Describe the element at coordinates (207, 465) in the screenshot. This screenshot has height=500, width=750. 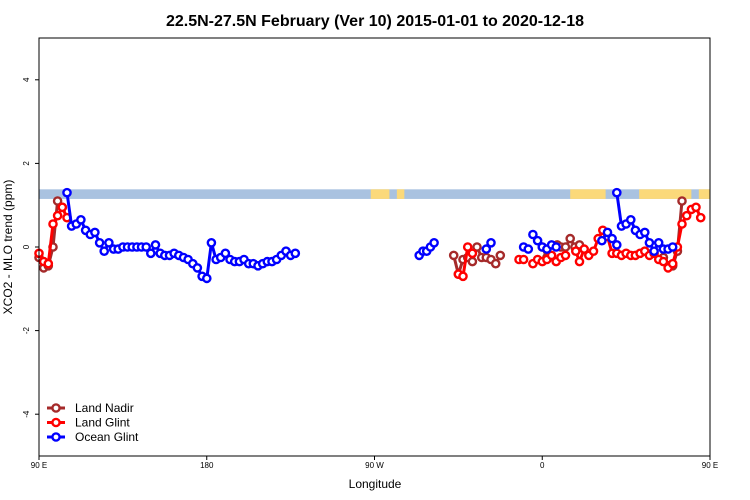
I see `x-tick-label: 180` at that location.